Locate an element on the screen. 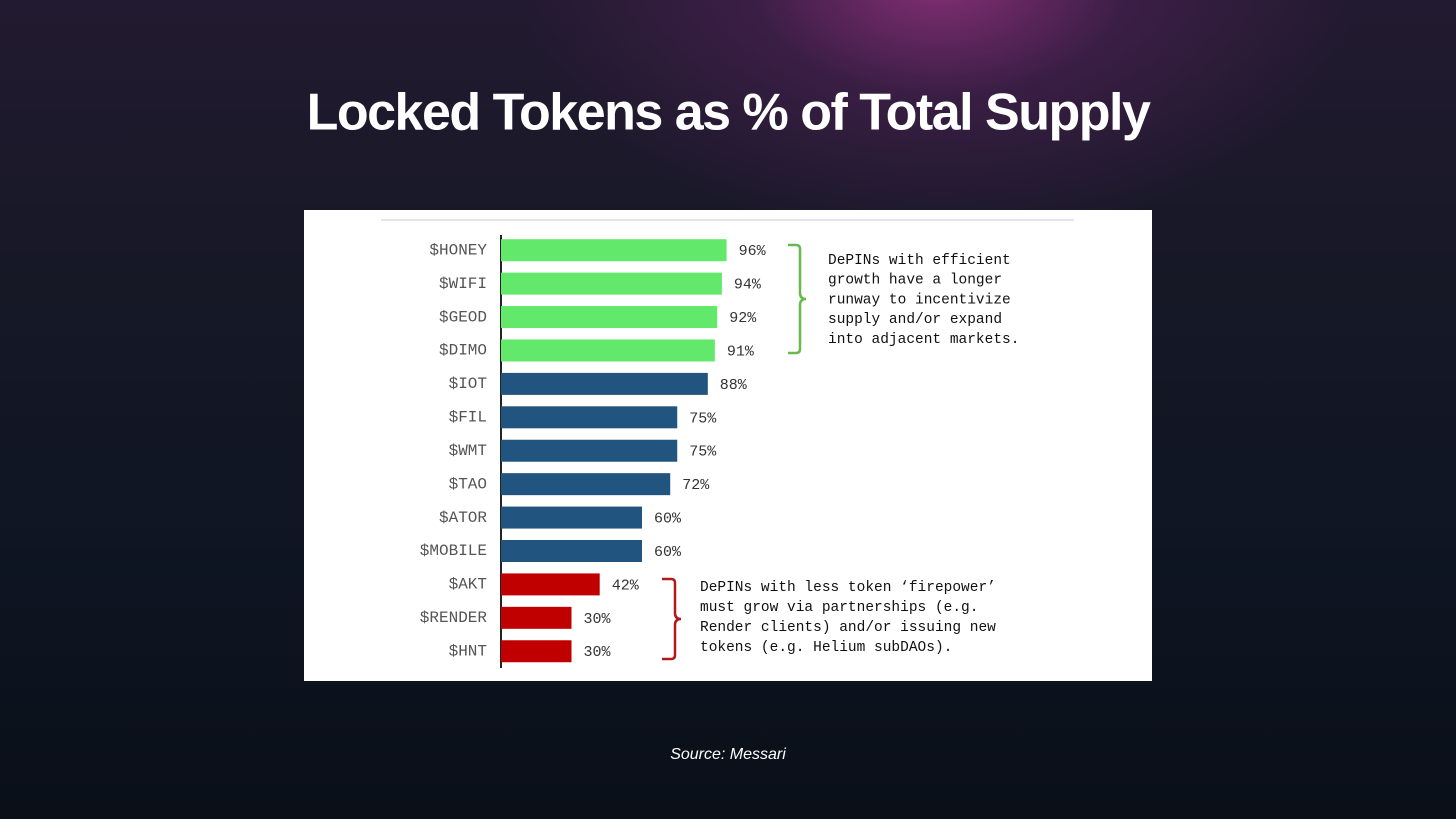  y-tick-label: $RENDER is located at coordinates (454, 618).